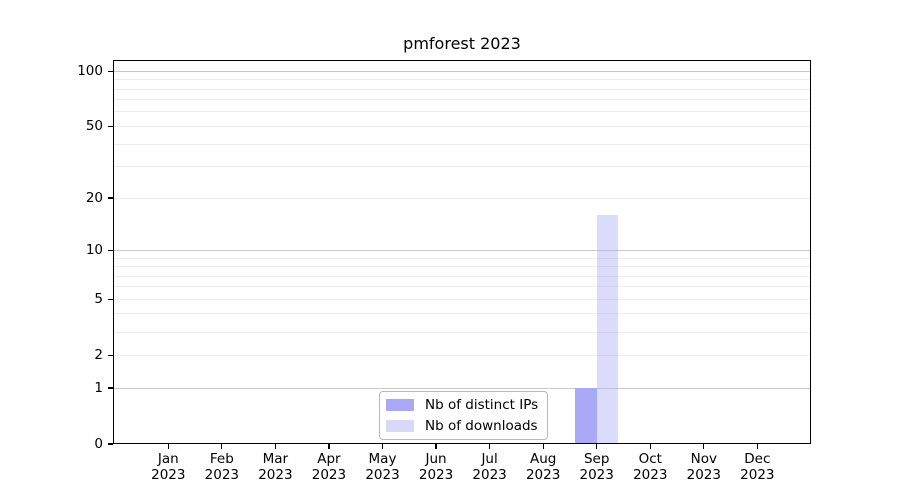 The width and height of the screenshot is (900, 500). I want to click on x-axis-tick-label: Jan 2023, so click(168, 467).